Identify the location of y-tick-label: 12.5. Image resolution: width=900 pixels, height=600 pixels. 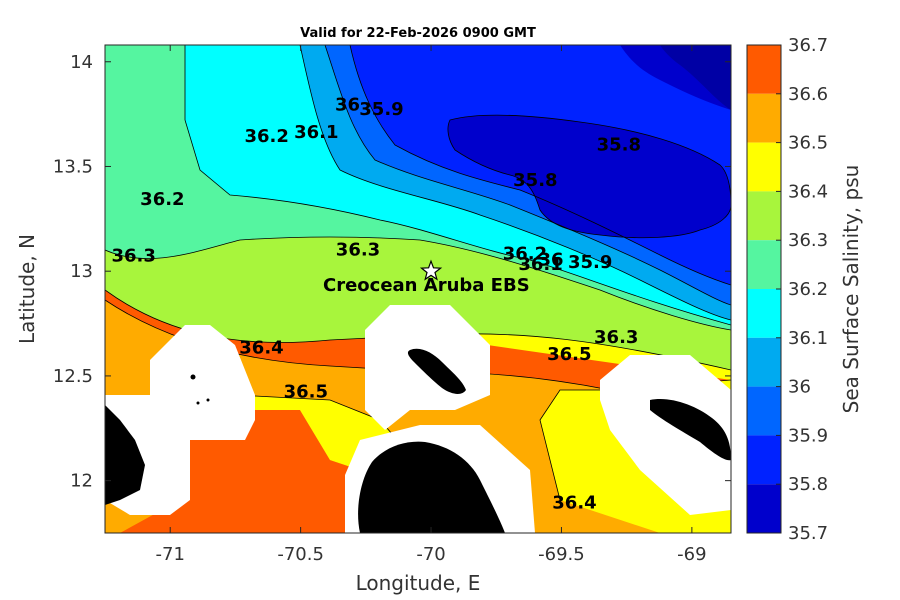
(73, 376).